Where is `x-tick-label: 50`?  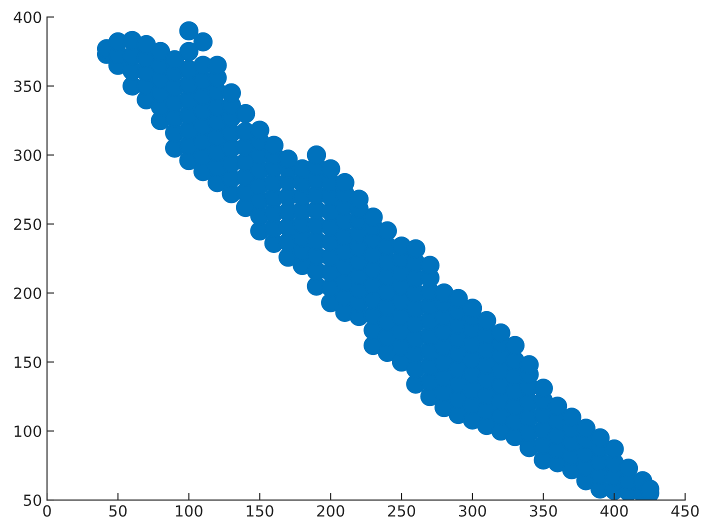
x-tick-label: 50 is located at coordinates (118, 511).